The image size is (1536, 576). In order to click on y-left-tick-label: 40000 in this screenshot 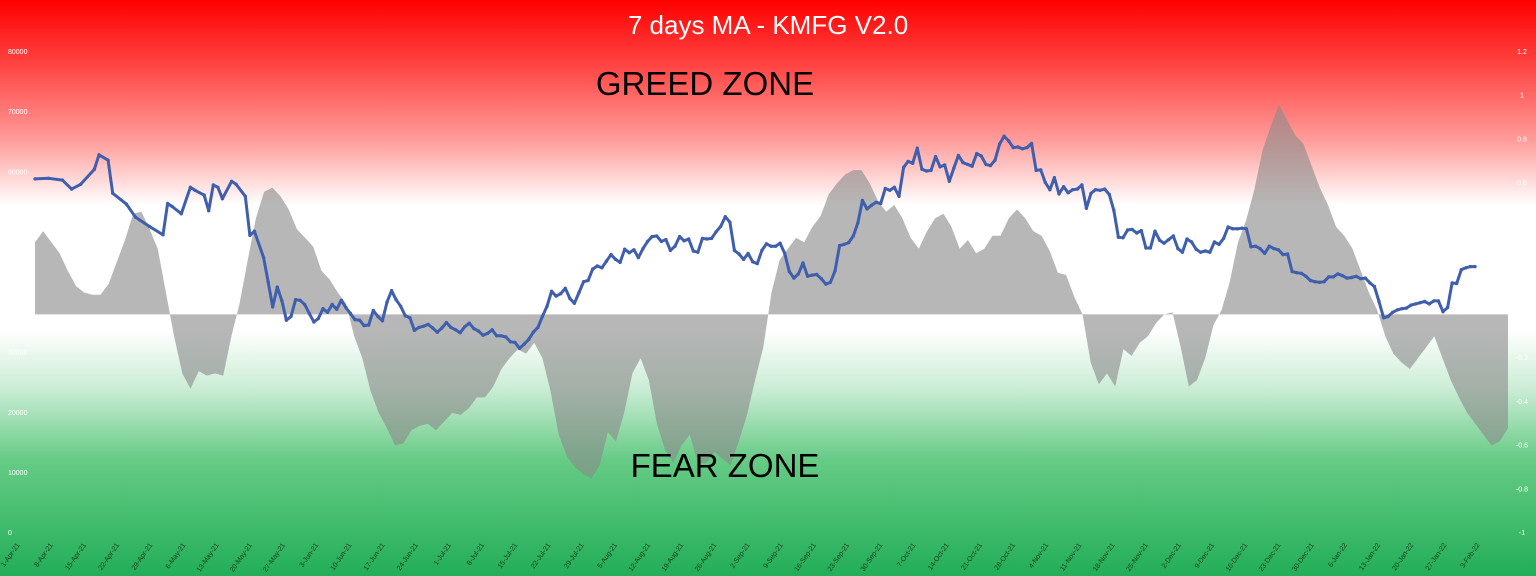, I will do `click(18, 293)`.